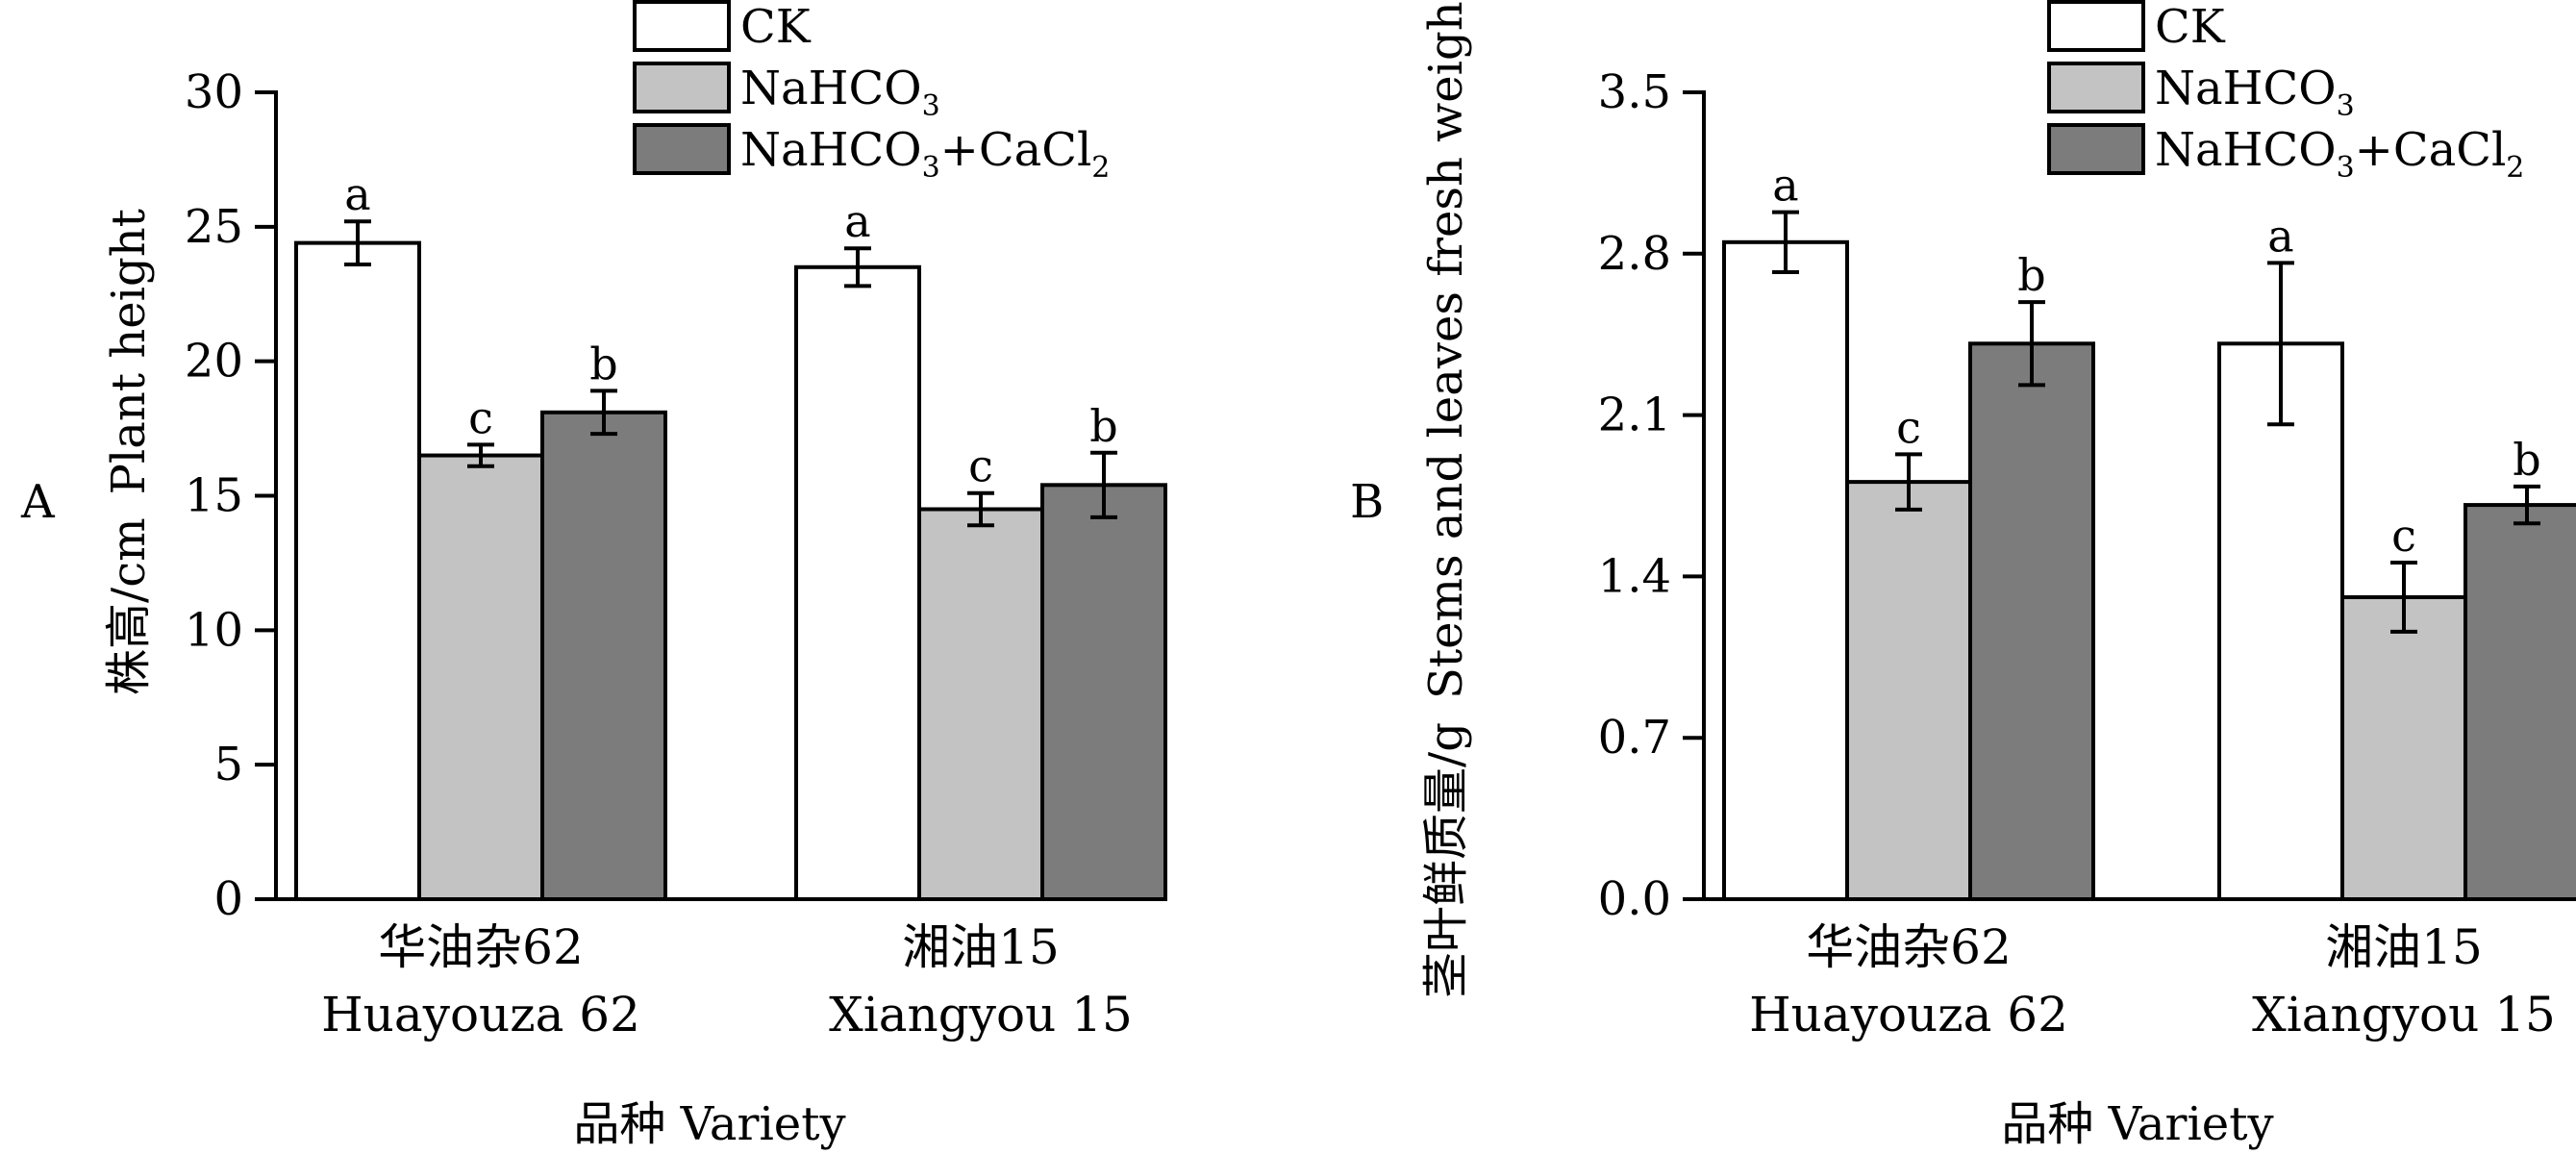 This screenshot has width=2576, height=1155. Describe the element at coordinates (1446, 860) in the screenshot. I see `y-axis-title-cn: 茎叶鲜质量/g` at that location.